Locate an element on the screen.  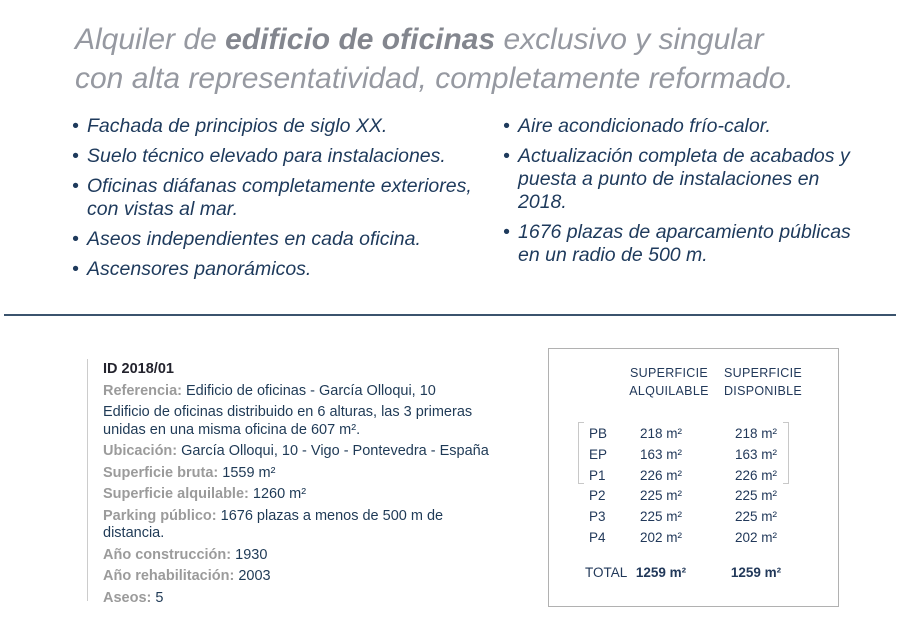
disponible-value: 202 m² is located at coordinates (756, 537).